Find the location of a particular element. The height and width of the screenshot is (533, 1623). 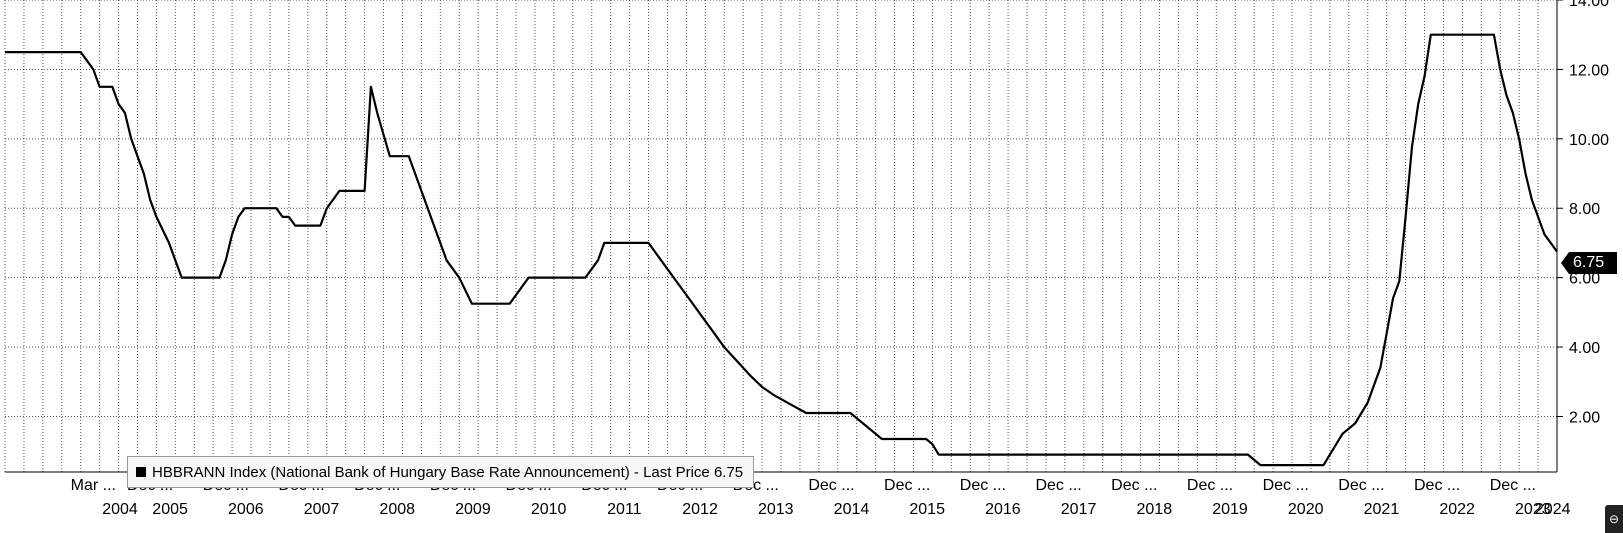

x-tick-label-year: 2014 is located at coordinates (852, 509).